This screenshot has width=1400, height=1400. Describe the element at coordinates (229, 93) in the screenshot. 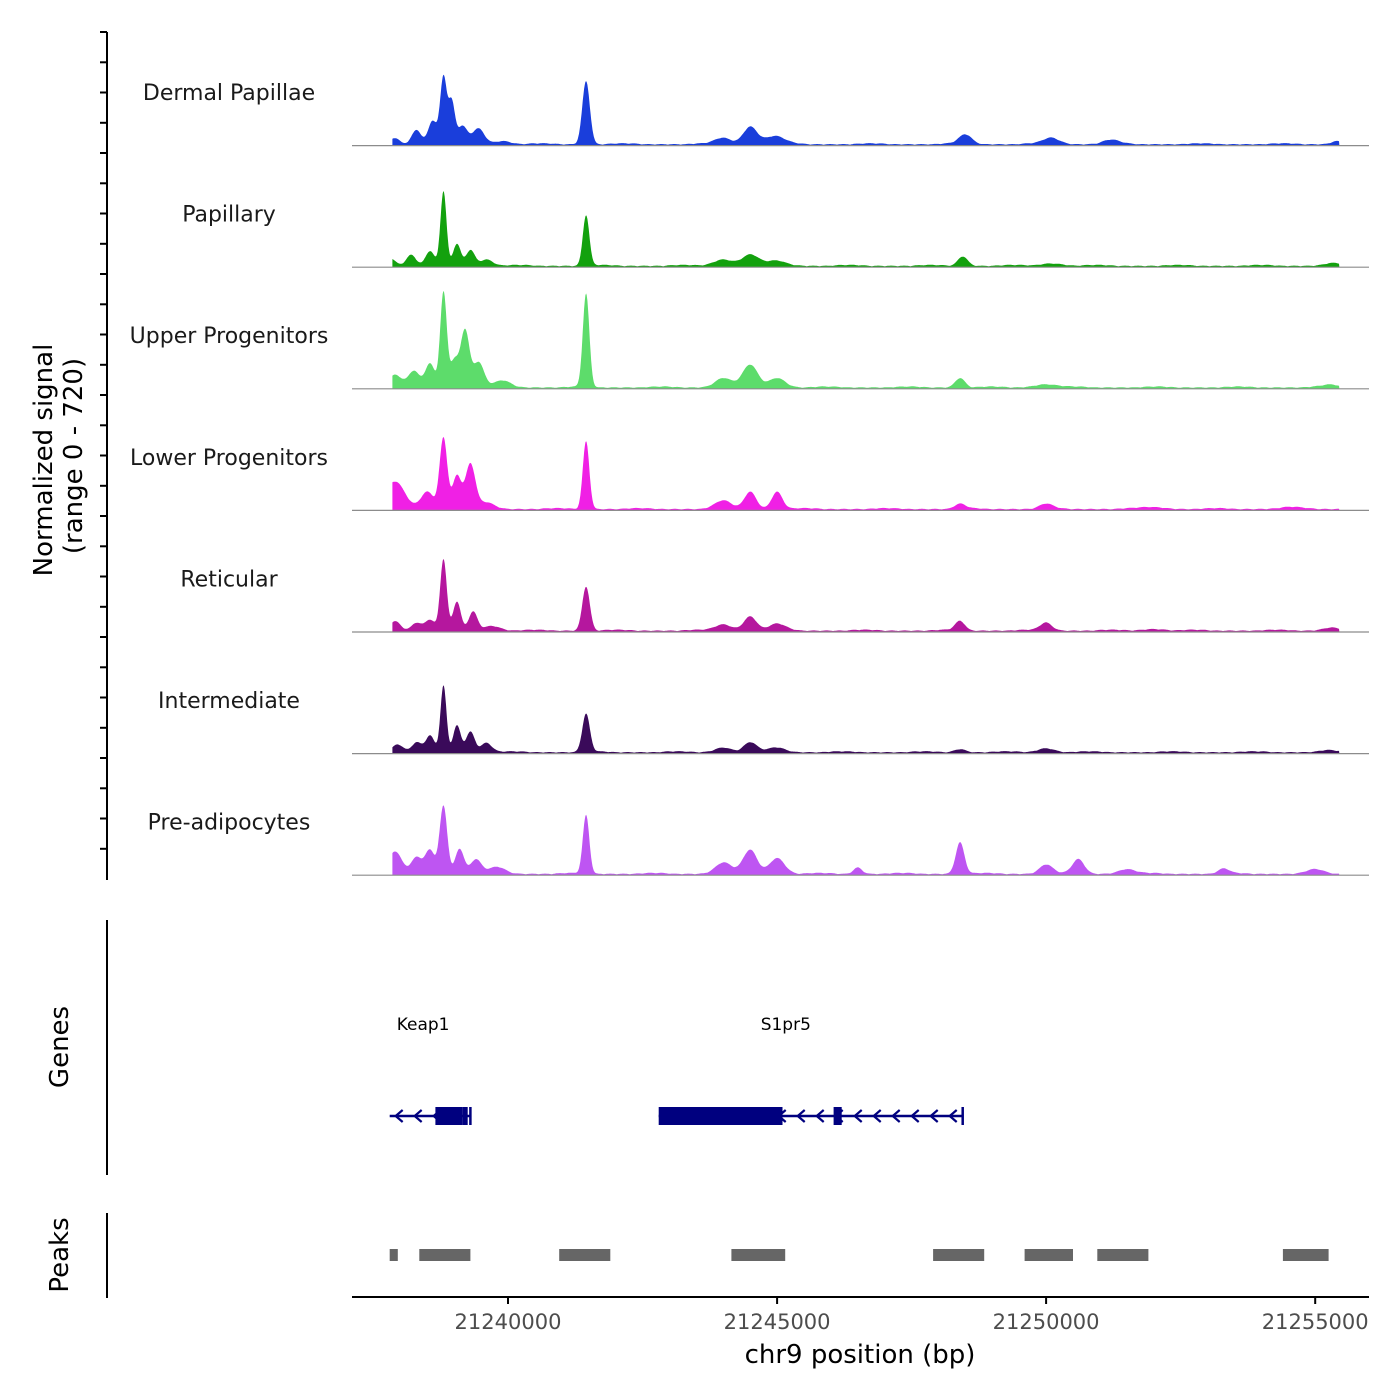

I see `track-label: Dermal Papillae` at that location.